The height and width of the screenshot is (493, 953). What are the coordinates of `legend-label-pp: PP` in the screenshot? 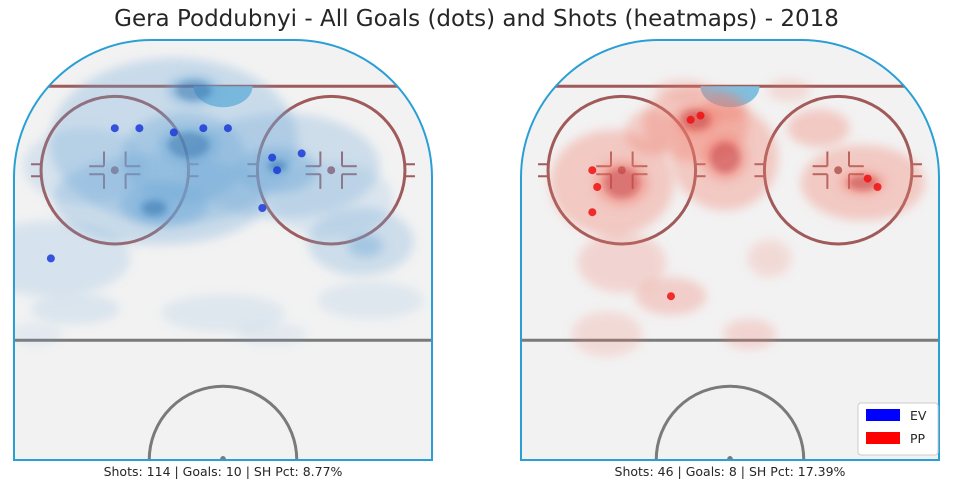 It's located at (918, 438).